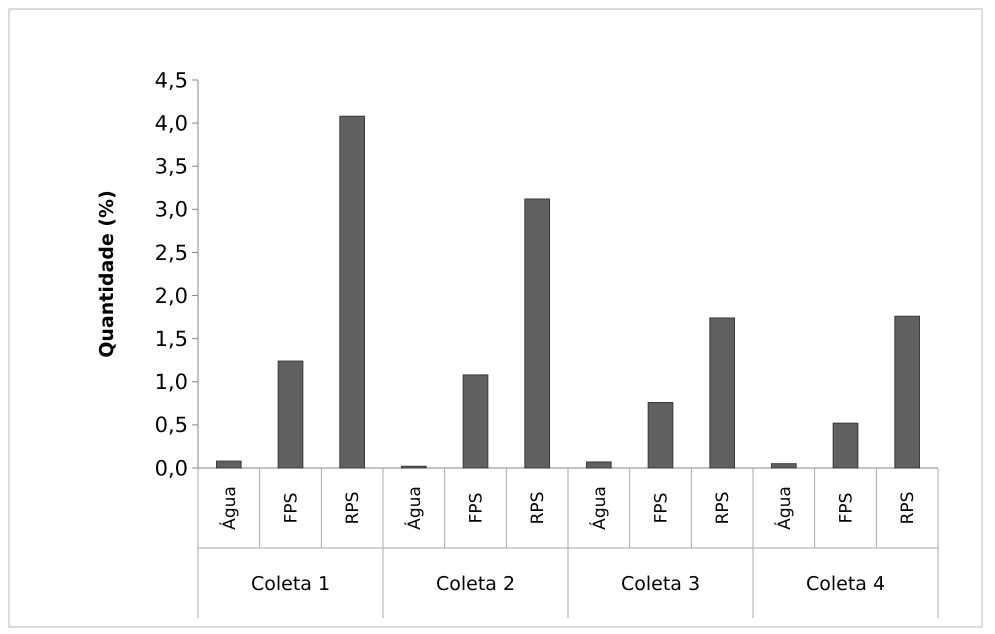 The width and height of the screenshot is (995, 634). I want to click on y-tick-label: 2,5, so click(171, 252).